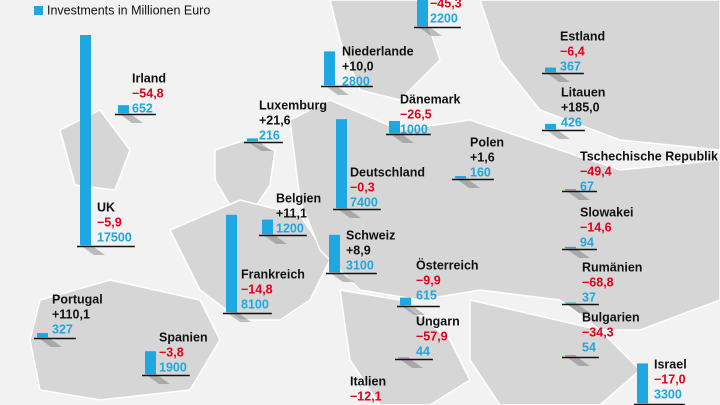 This screenshot has width=720, height=405. I want to click on investment-label: 1000, so click(414, 129).